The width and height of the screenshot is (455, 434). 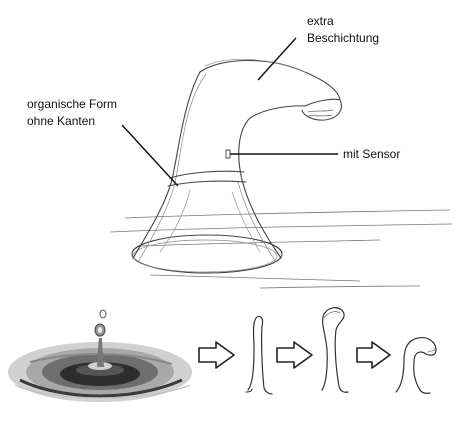 What do you see at coordinates (150, 155) in the screenshot?
I see `shape-leader` at bounding box center [150, 155].